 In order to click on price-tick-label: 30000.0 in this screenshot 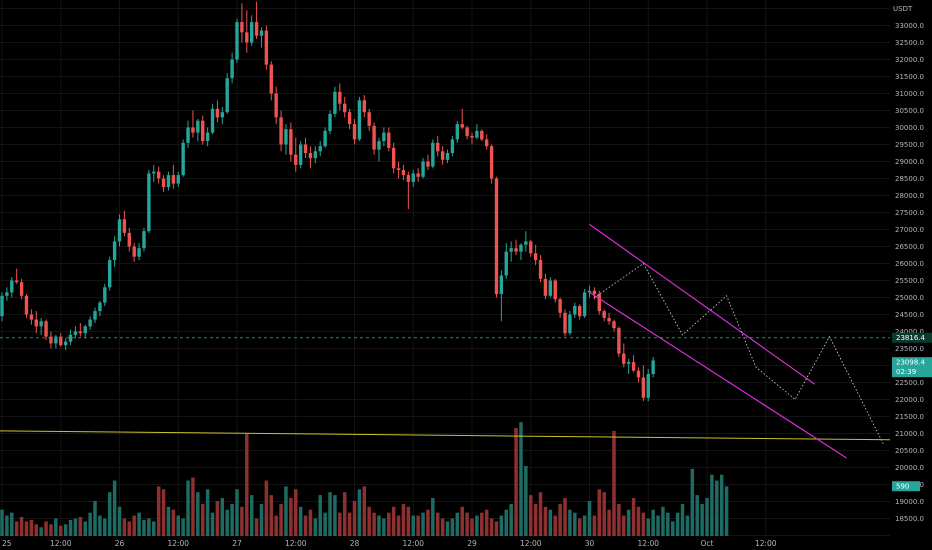, I will do `click(909, 128)`.